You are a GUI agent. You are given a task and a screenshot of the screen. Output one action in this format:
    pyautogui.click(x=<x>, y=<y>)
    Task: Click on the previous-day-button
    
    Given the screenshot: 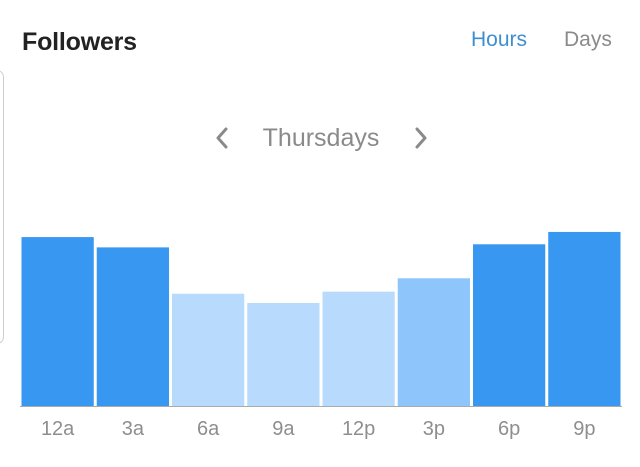 What is the action you would take?
    pyautogui.click(x=222, y=138)
    